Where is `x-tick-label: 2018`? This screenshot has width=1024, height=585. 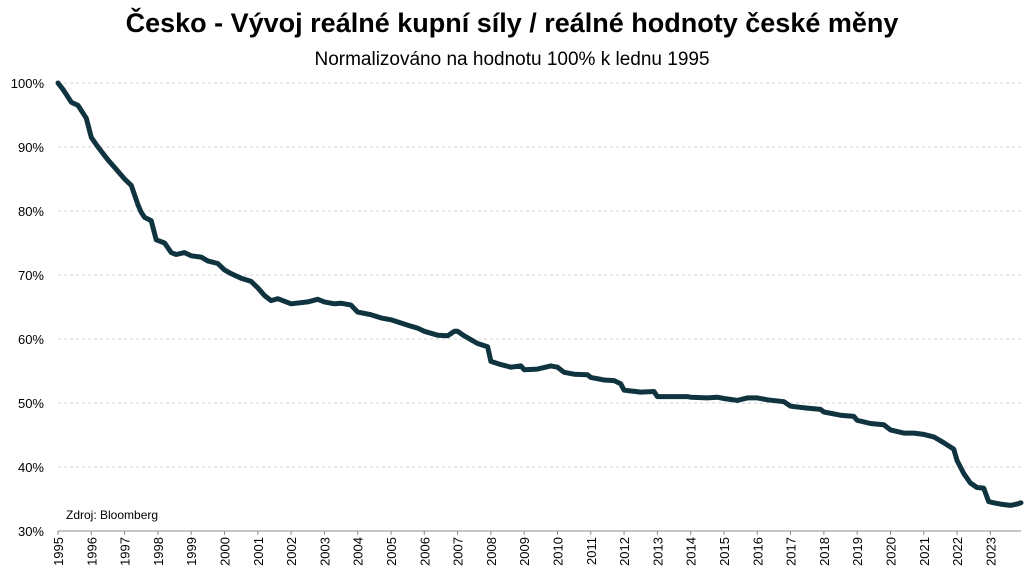 x-tick-label: 2018 is located at coordinates (824, 551).